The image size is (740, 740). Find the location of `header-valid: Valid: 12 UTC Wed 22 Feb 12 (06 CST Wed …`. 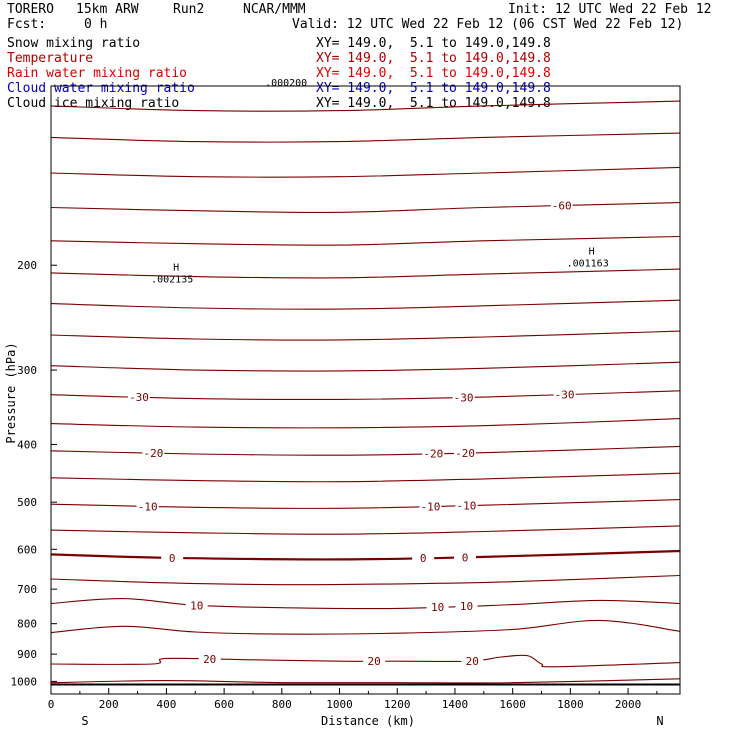

header-valid: Valid: 12 UTC Wed 22 Feb 12 (06 CST Wed … is located at coordinates (488, 24).